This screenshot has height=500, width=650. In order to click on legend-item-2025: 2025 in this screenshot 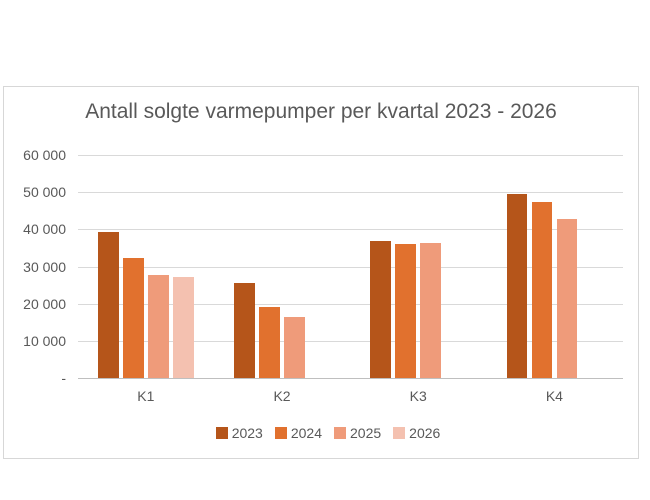, I will do `click(357, 433)`.